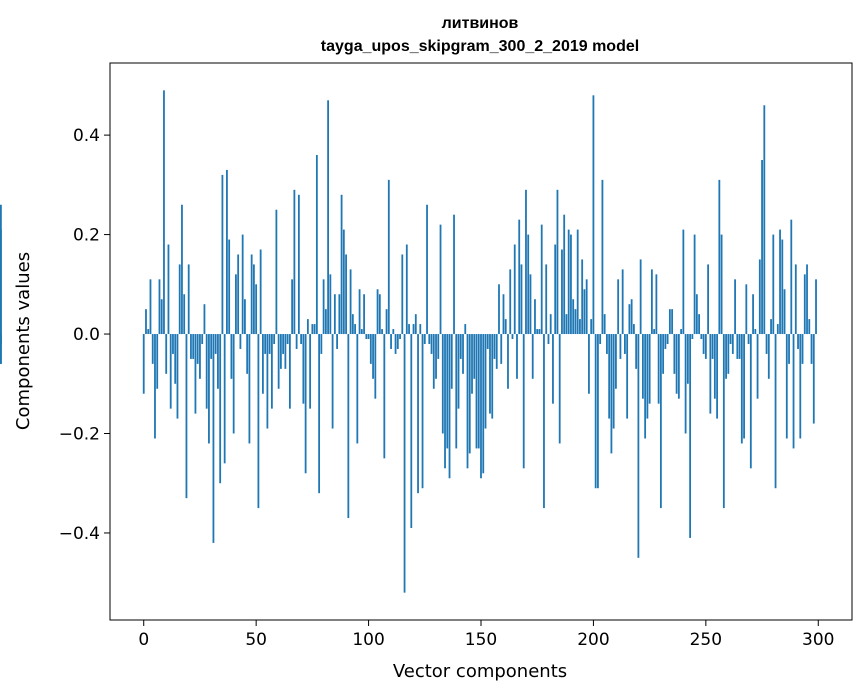 This screenshot has width=867, height=696. Describe the element at coordinates (480, 46) in the screenshot. I see `chart-subtitle: tayga_upos_skipgram_300_2_2019 model` at that location.